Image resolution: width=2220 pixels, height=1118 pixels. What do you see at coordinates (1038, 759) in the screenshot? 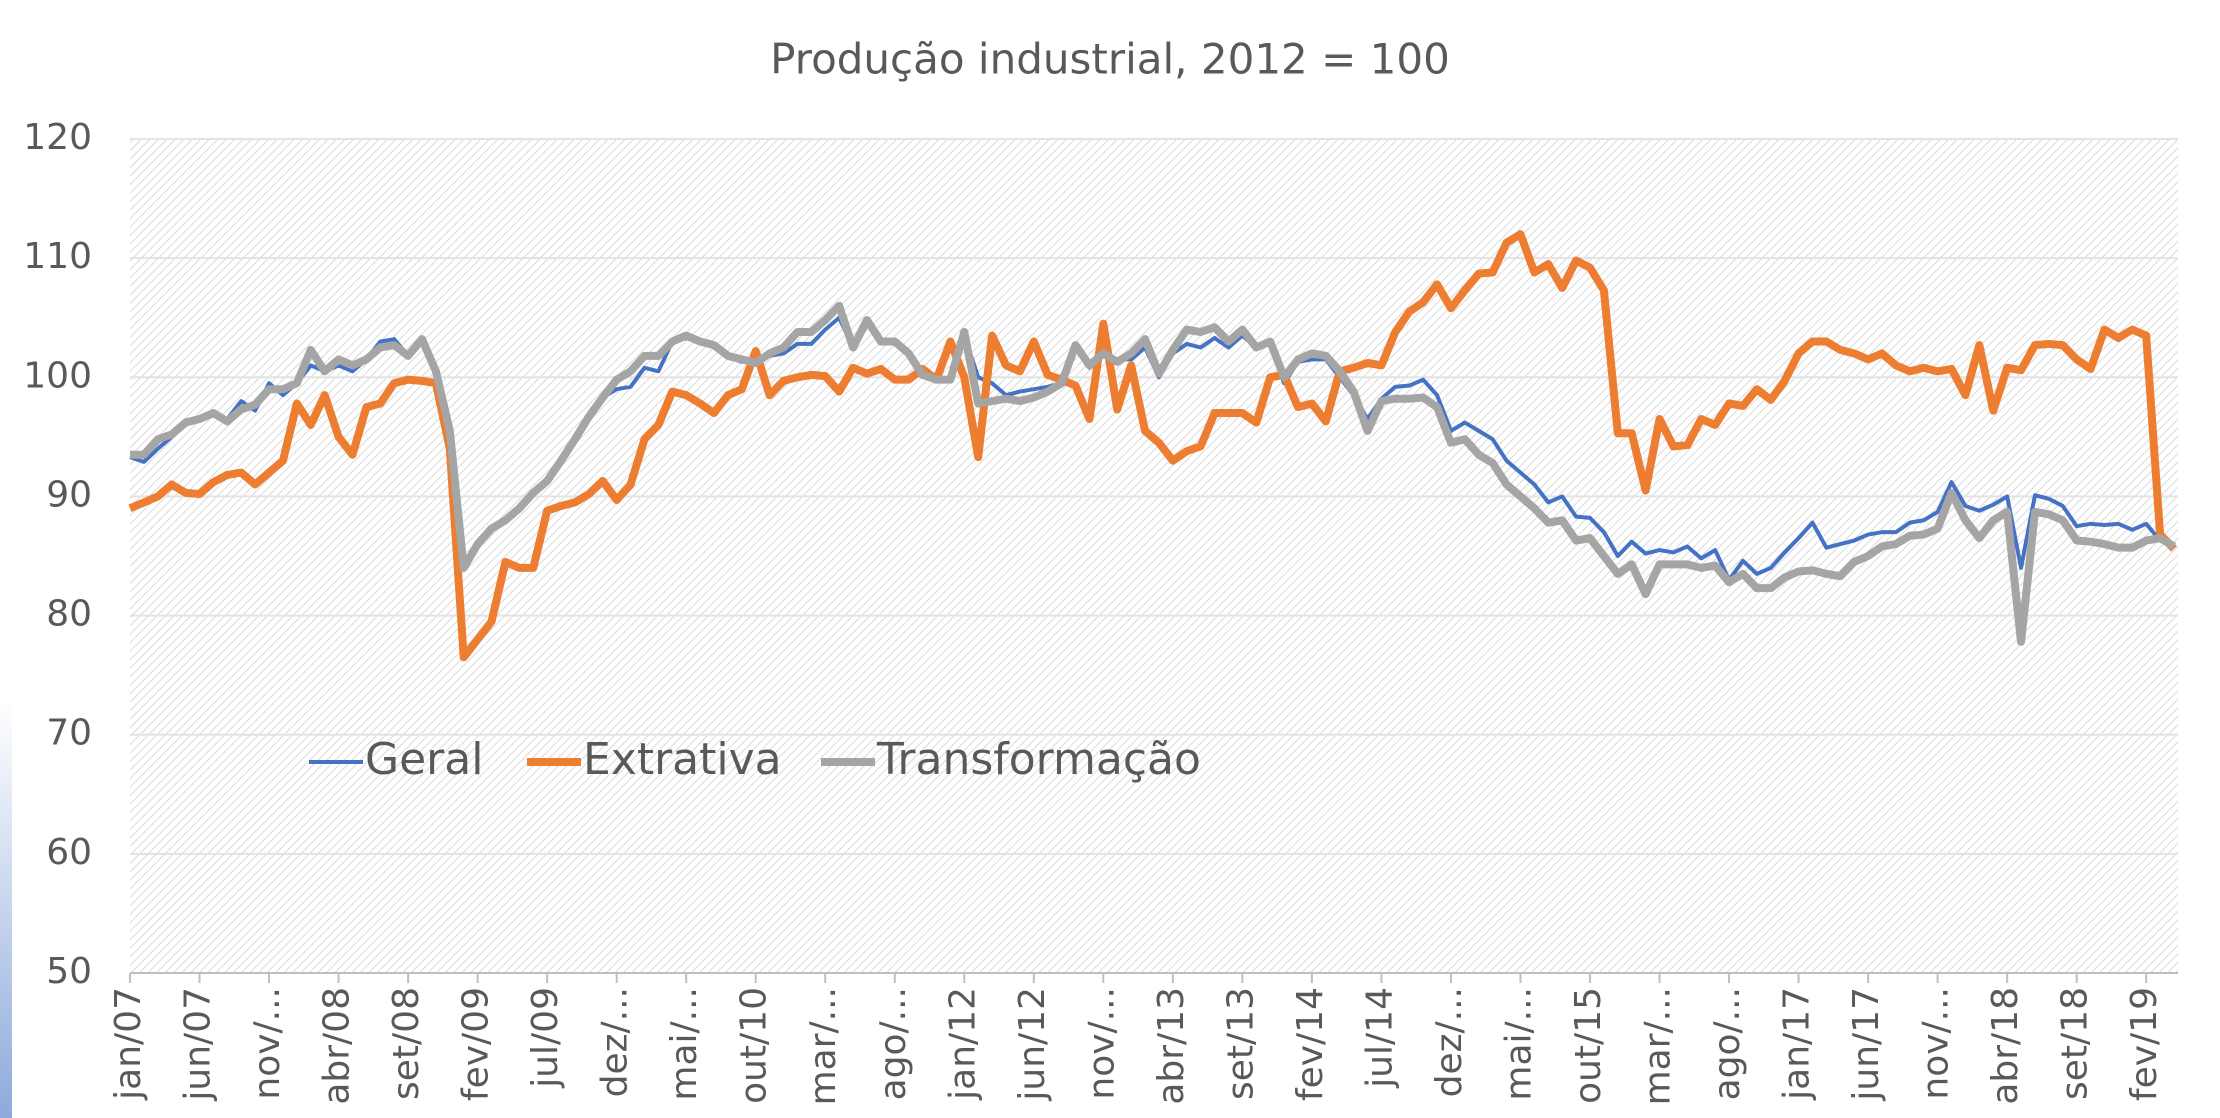
I see `legend-label: Transformação` at bounding box center [1038, 759].